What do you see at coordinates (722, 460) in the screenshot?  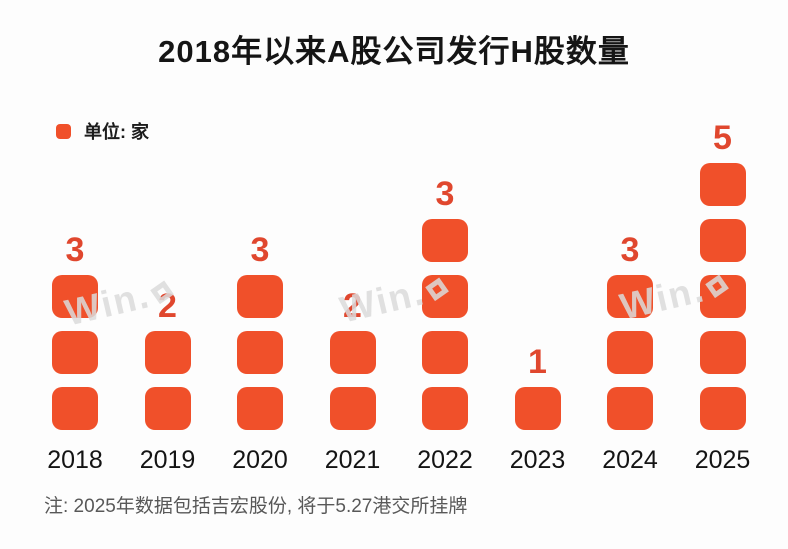 I see `x-axis-tick-2025: 2025` at bounding box center [722, 460].